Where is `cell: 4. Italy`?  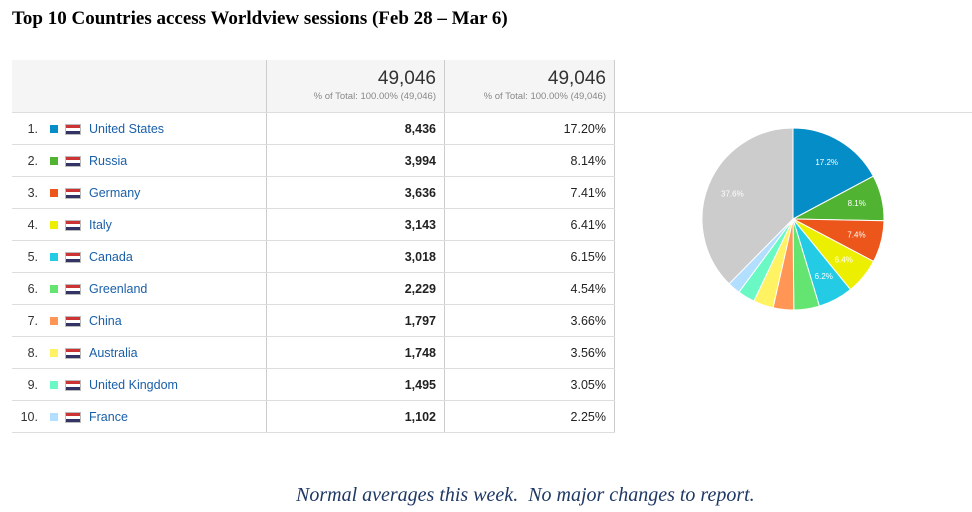 cell: 4. Italy is located at coordinates (139, 224).